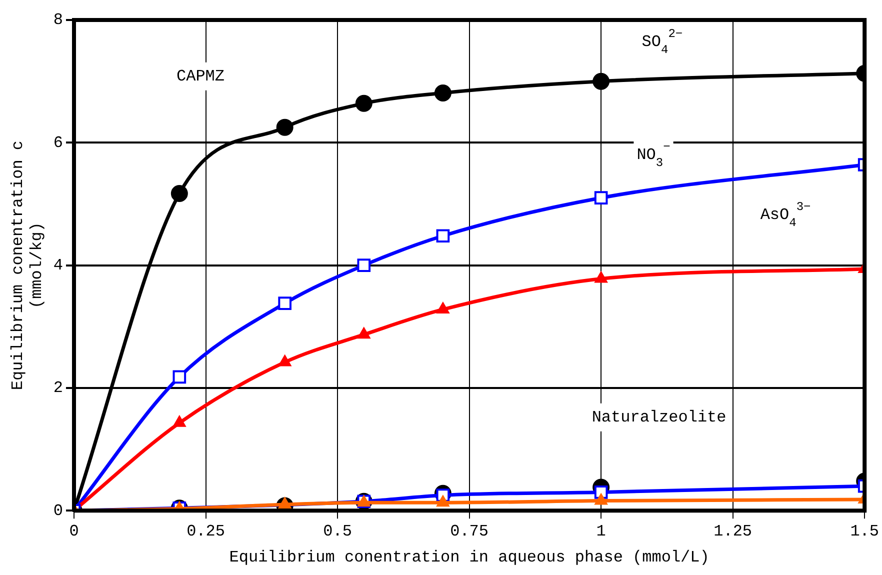 Image resolution: width=882 pixels, height=575 pixels. Describe the element at coordinates (74, 531) in the screenshot. I see `x-tick-label: 0` at that location.